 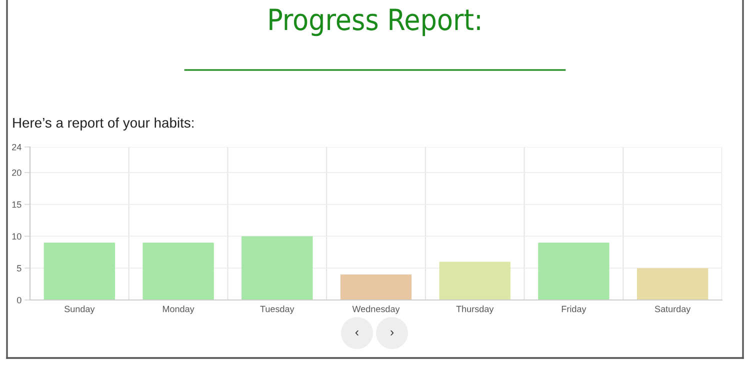 I want to click on y-tick-label: 15, so click(x=17, y=204).